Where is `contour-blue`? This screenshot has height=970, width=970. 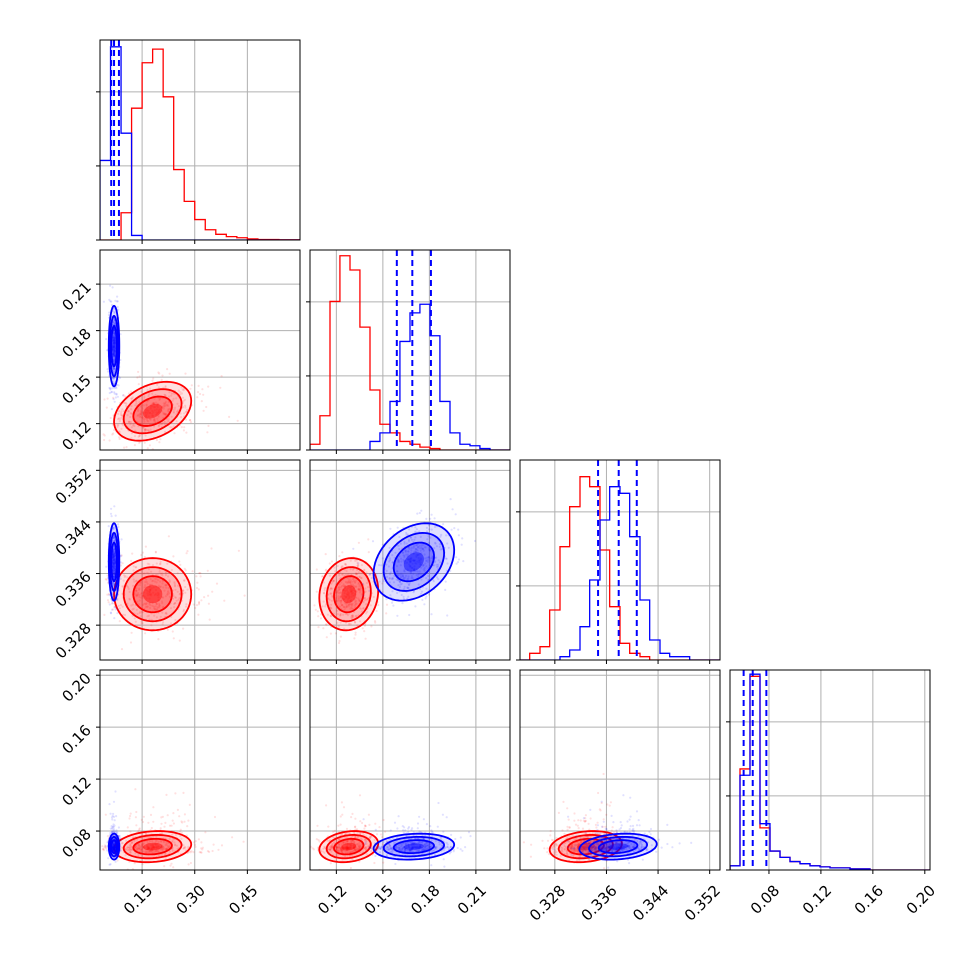 contour-blue is located at coordinates (114, 346).